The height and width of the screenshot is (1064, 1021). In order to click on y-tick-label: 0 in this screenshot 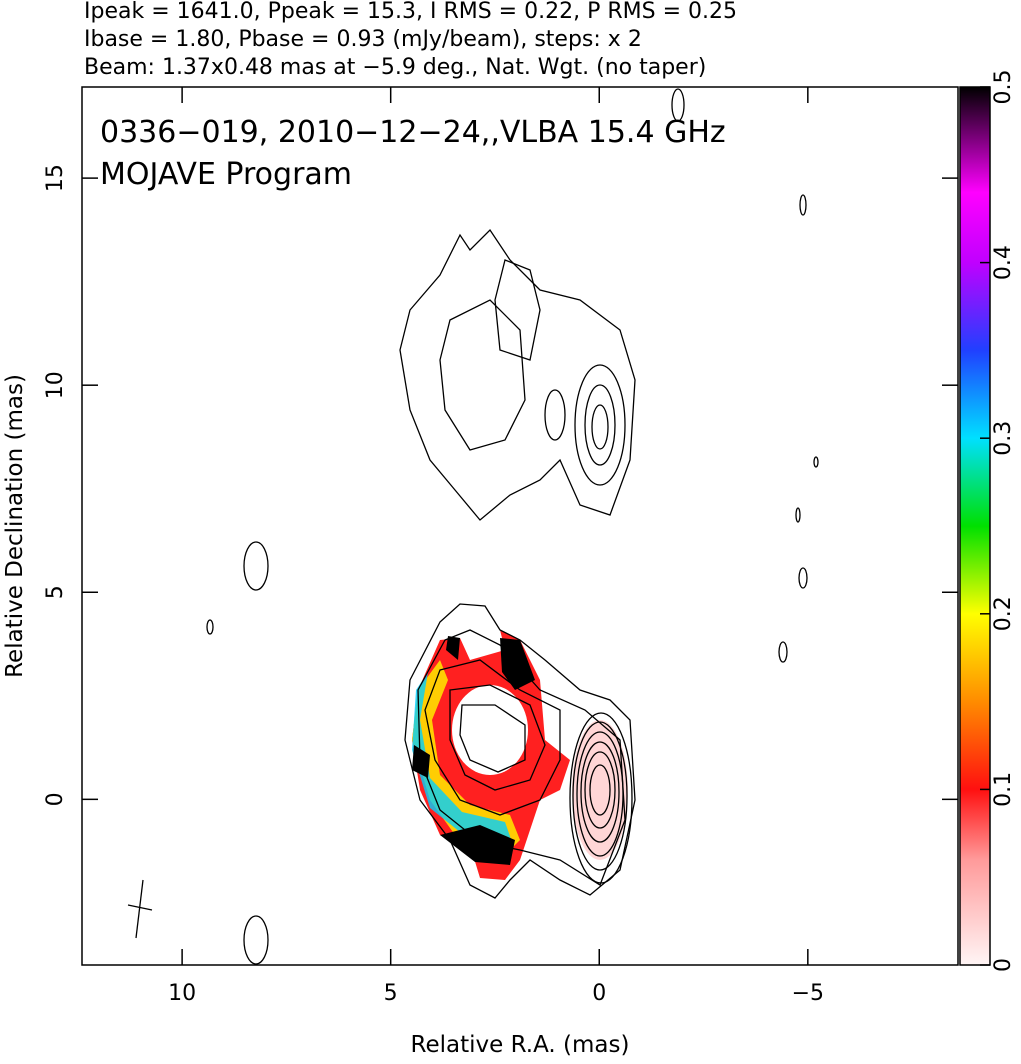, I will do `click(55, 799)`.